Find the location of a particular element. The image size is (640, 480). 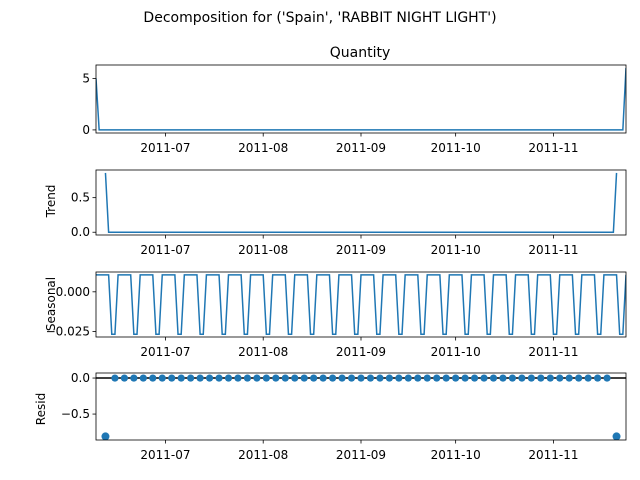

panel-quantity-title: Quantity is located at coordinates (360, 53).